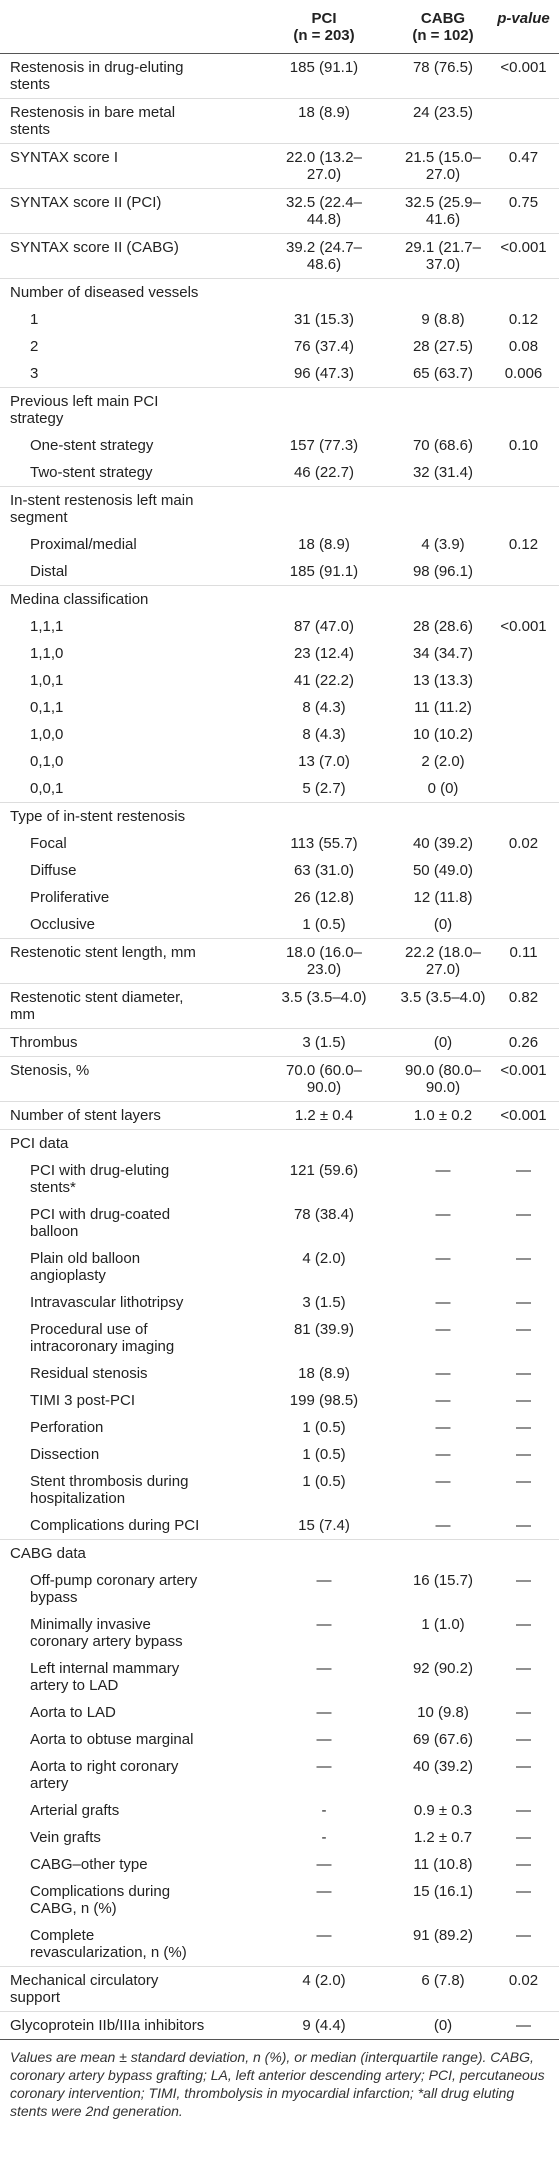  Describe the element at coordinates (34, 319) in the screenshot. I see `row-label: 1` at that location.